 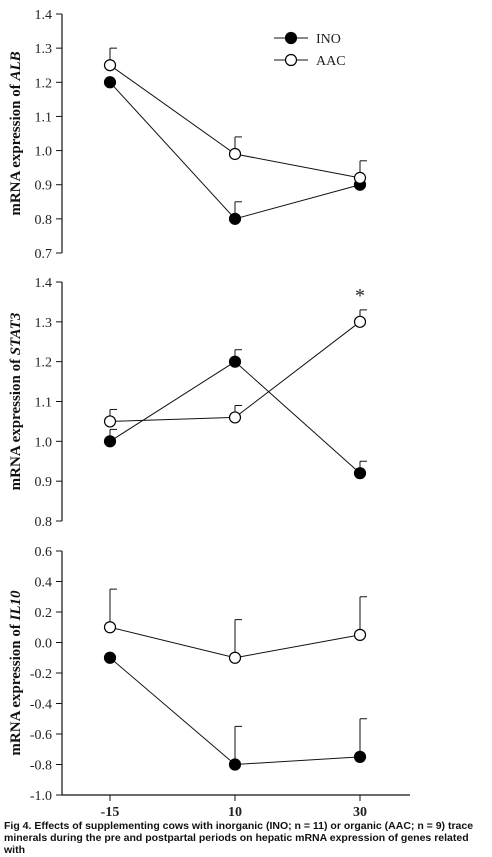 I want to click on y-axis-label: mRNA expression of STAT3, so click(x=16, y=401).